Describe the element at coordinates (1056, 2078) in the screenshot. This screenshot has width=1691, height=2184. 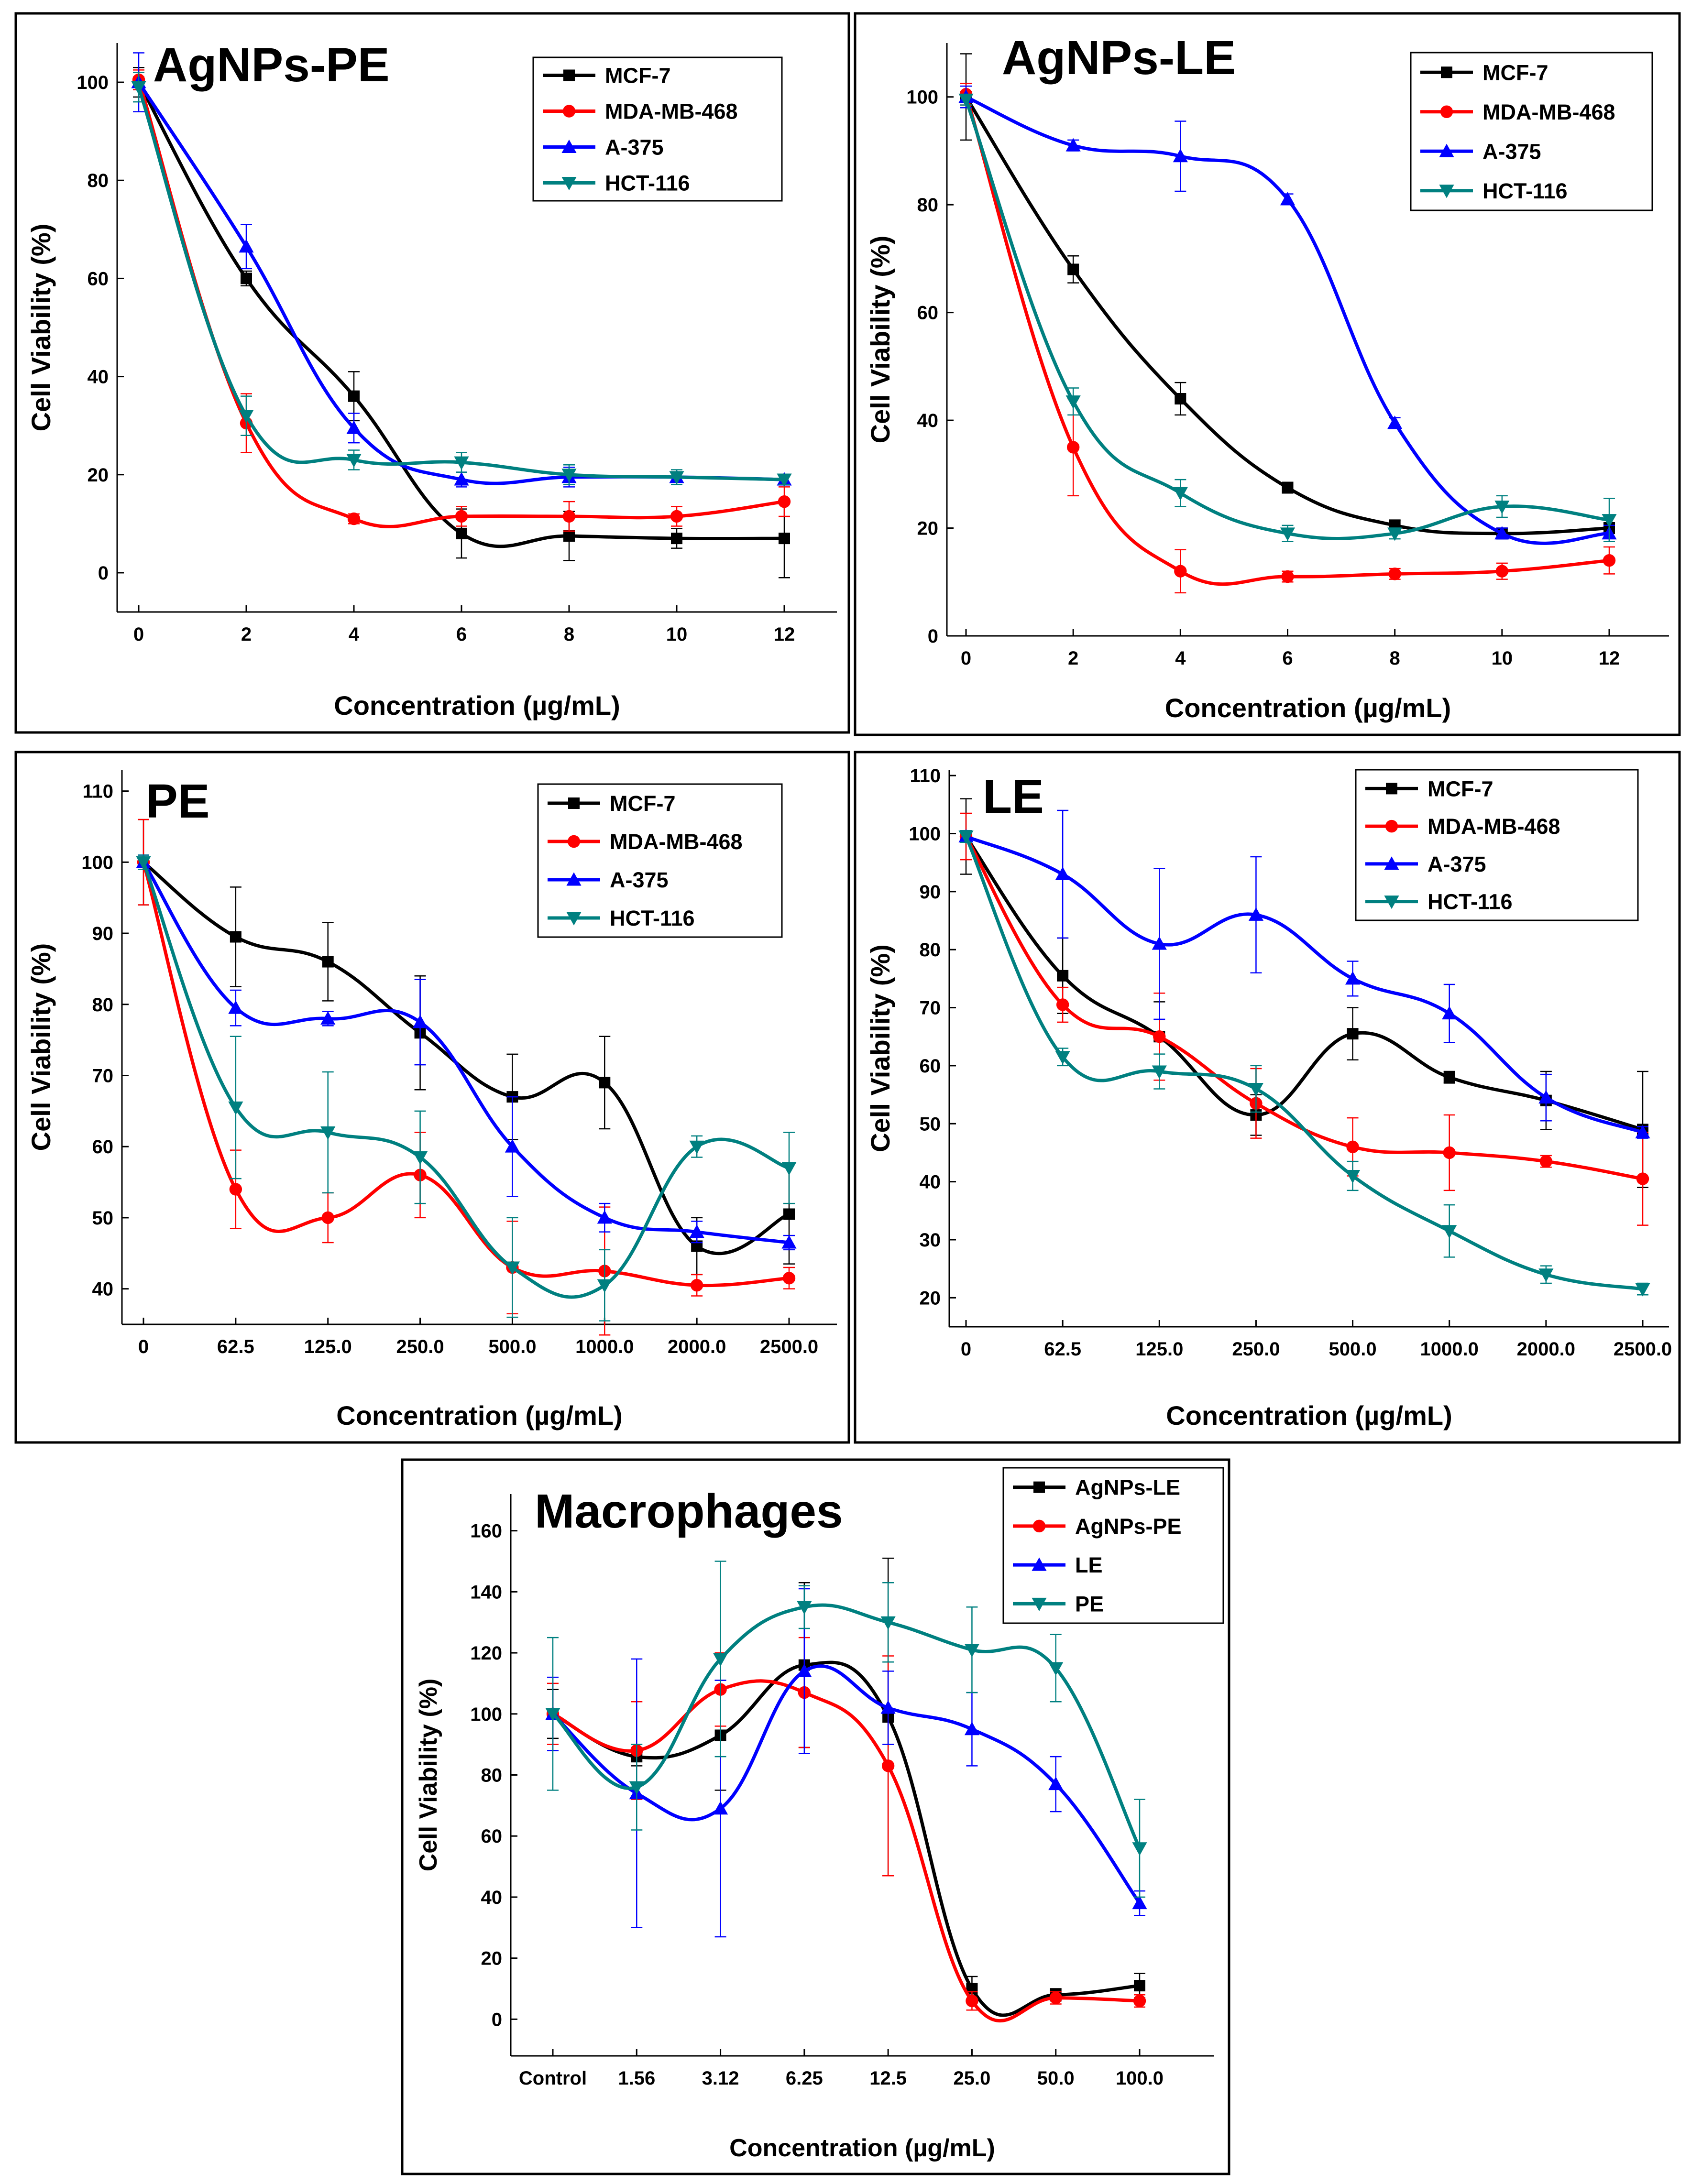
I see `x-tick-label: 50.0` at that location.